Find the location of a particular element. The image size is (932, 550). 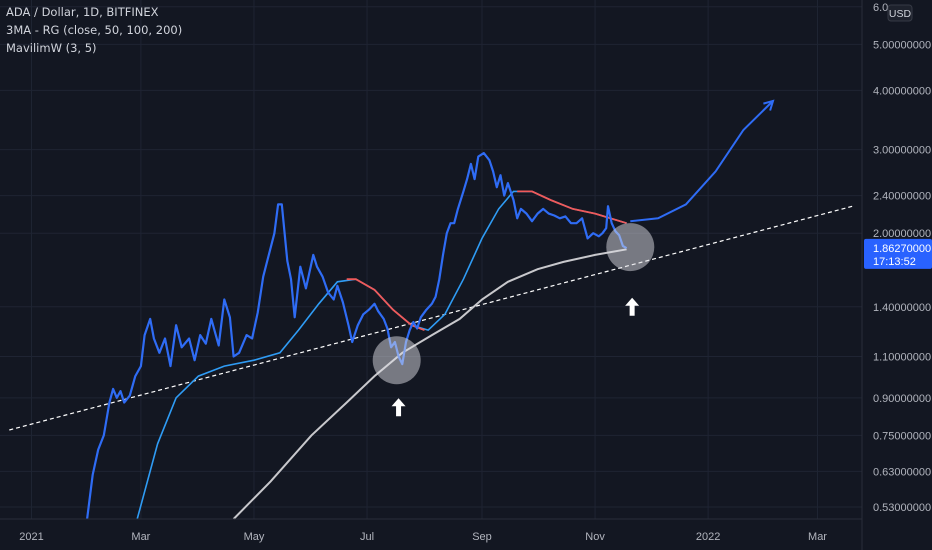

price-tick-label: 1.10000000 is located at coordinates (902, 357).